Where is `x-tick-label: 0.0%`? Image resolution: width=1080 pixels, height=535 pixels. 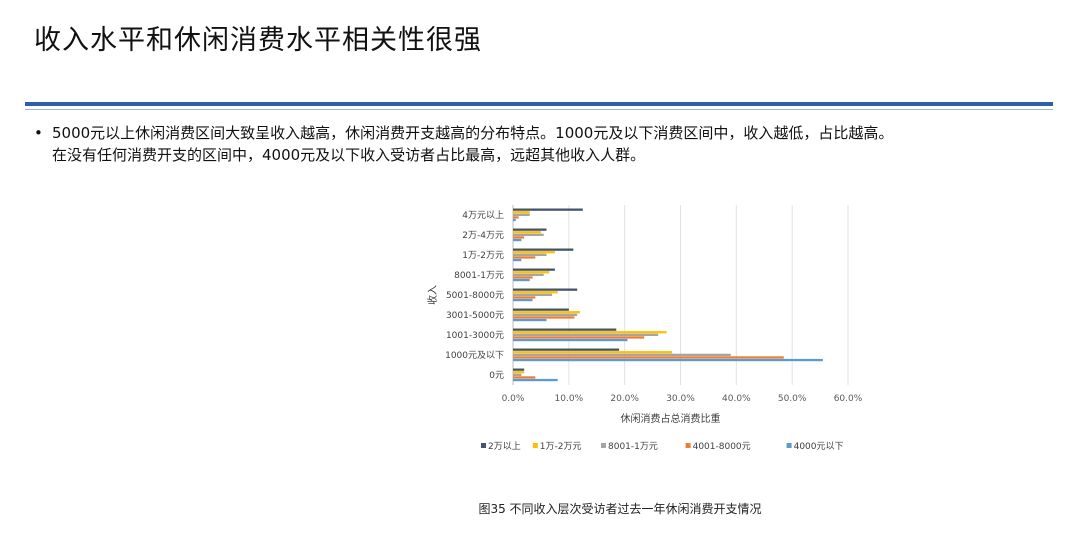
x-tick-label: 0.0% is located at coordinates (513, 399).